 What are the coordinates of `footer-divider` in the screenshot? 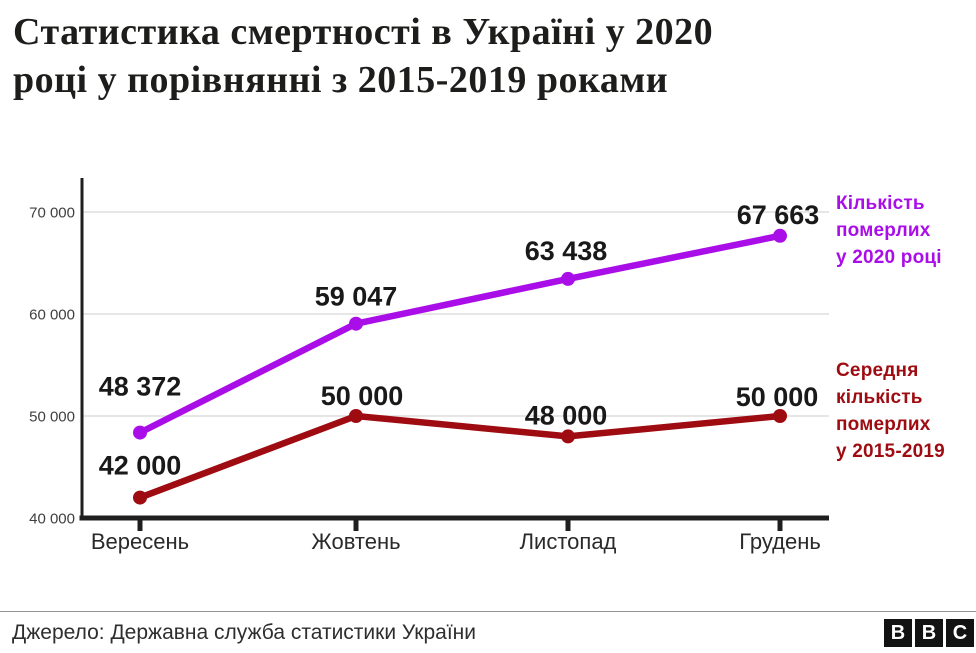 It's located at (488, 611).